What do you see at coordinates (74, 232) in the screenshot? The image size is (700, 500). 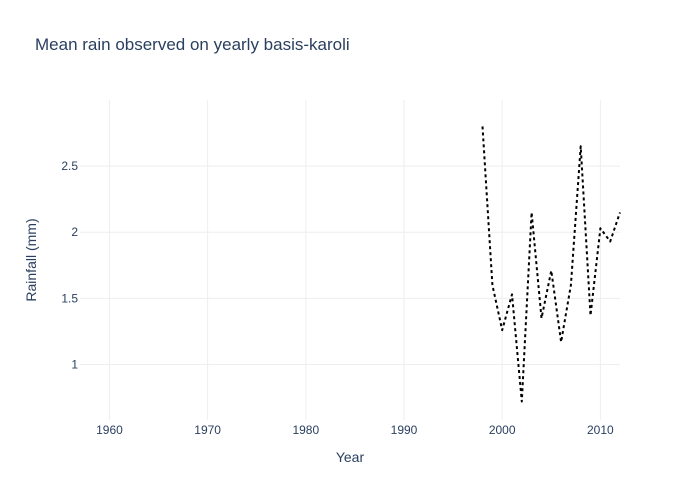 I see `y-tick-label: 2` at bounding box center [74, 232].